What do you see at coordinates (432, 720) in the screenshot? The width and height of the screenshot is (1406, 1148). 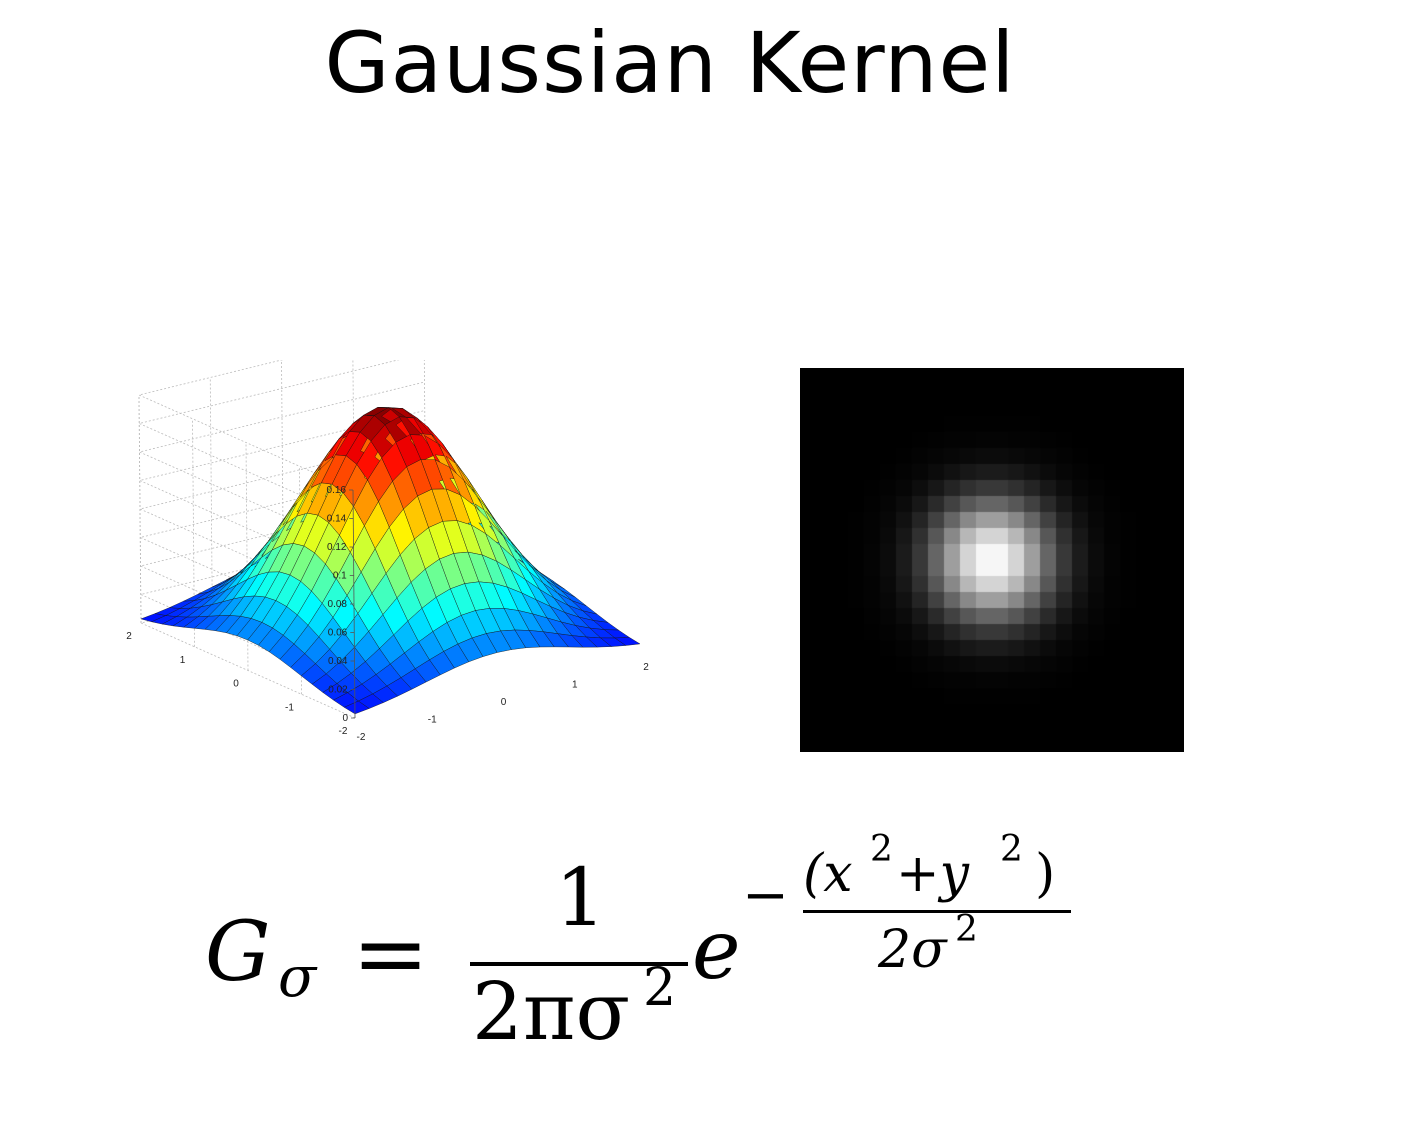 I see `x-tick-label: -1` at bounding box center [432, 720].